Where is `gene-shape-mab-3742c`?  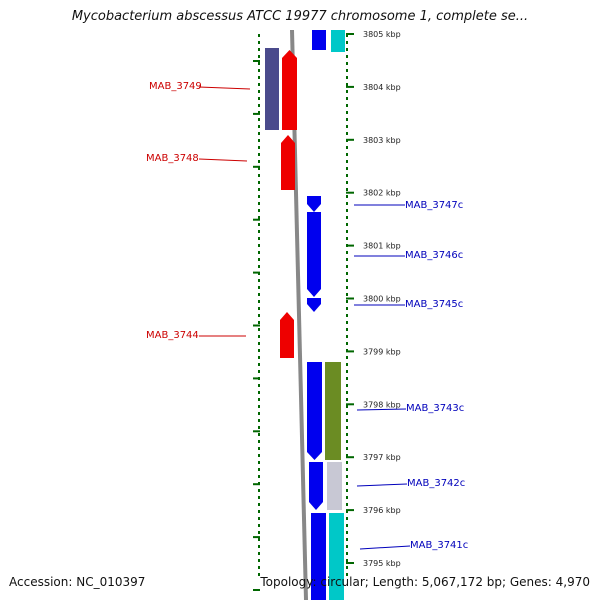
gene-shape-mab-3742c is located at coordinates (316, 486).